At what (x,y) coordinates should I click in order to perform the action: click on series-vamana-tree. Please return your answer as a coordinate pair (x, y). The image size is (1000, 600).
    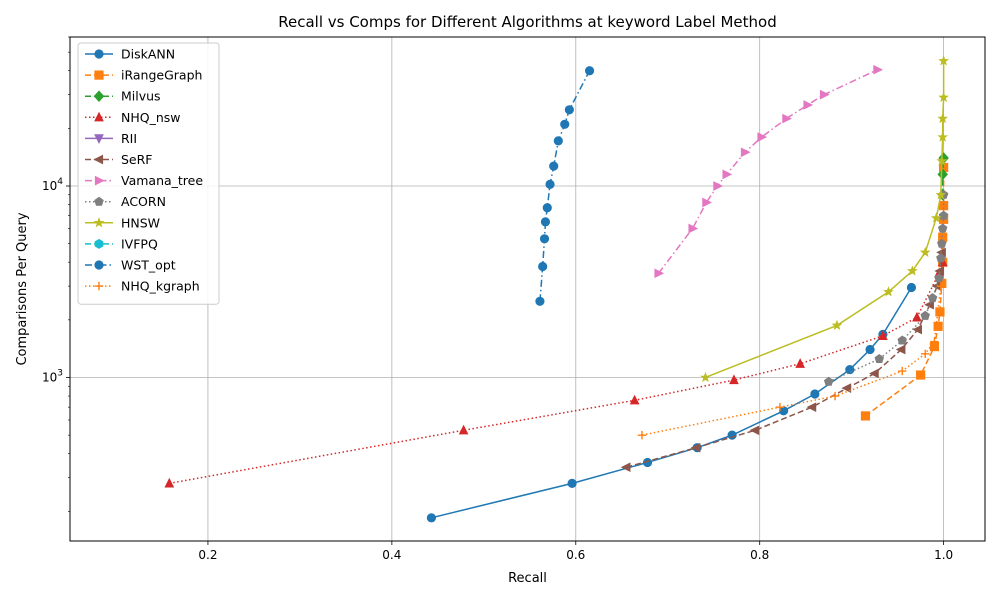
    Looking at the image, I should click on (769, 171).